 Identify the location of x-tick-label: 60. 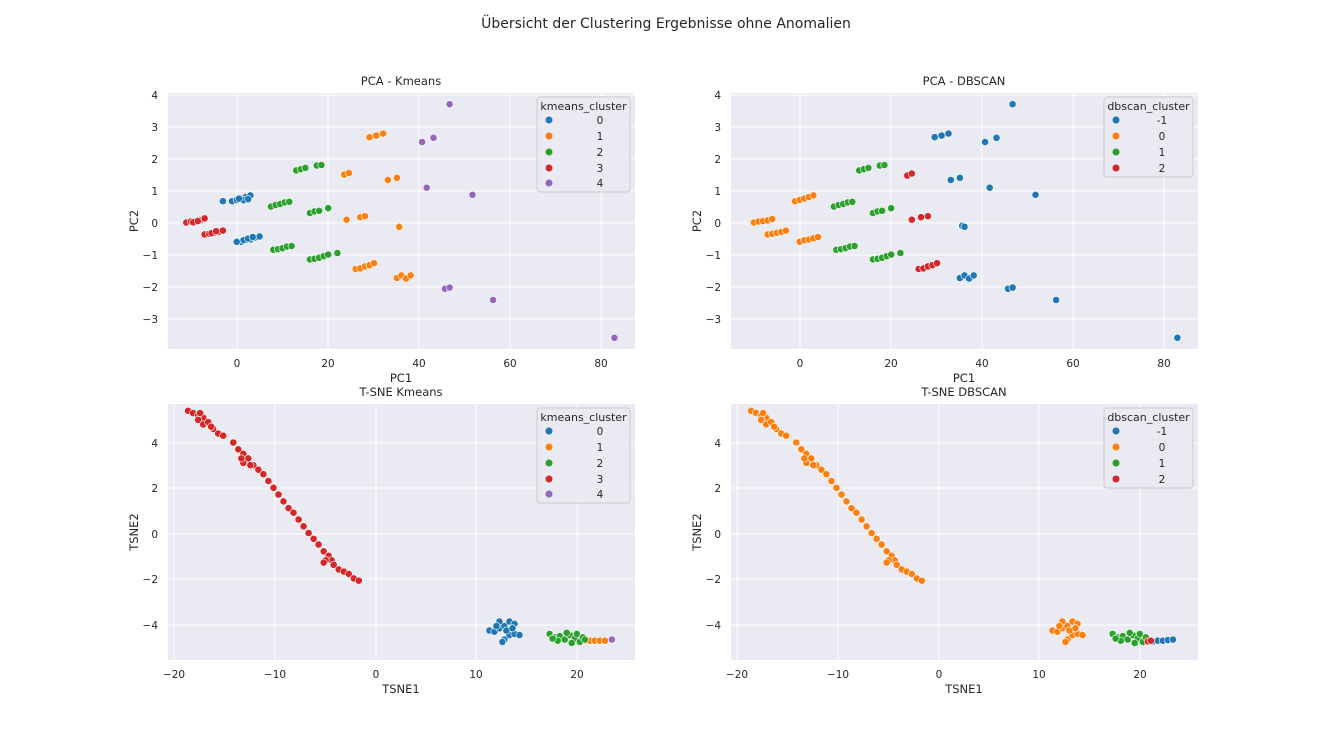
(509, 364).